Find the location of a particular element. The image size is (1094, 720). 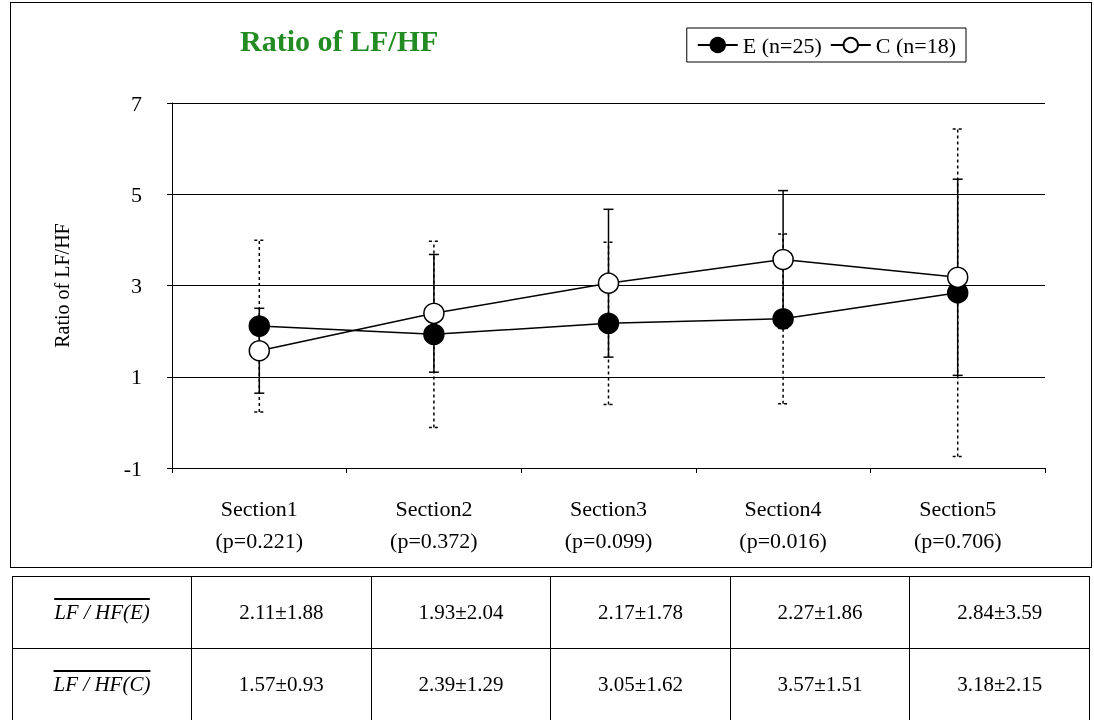

data-label: 1.93±2.04 is located at coordinates (461, 612).